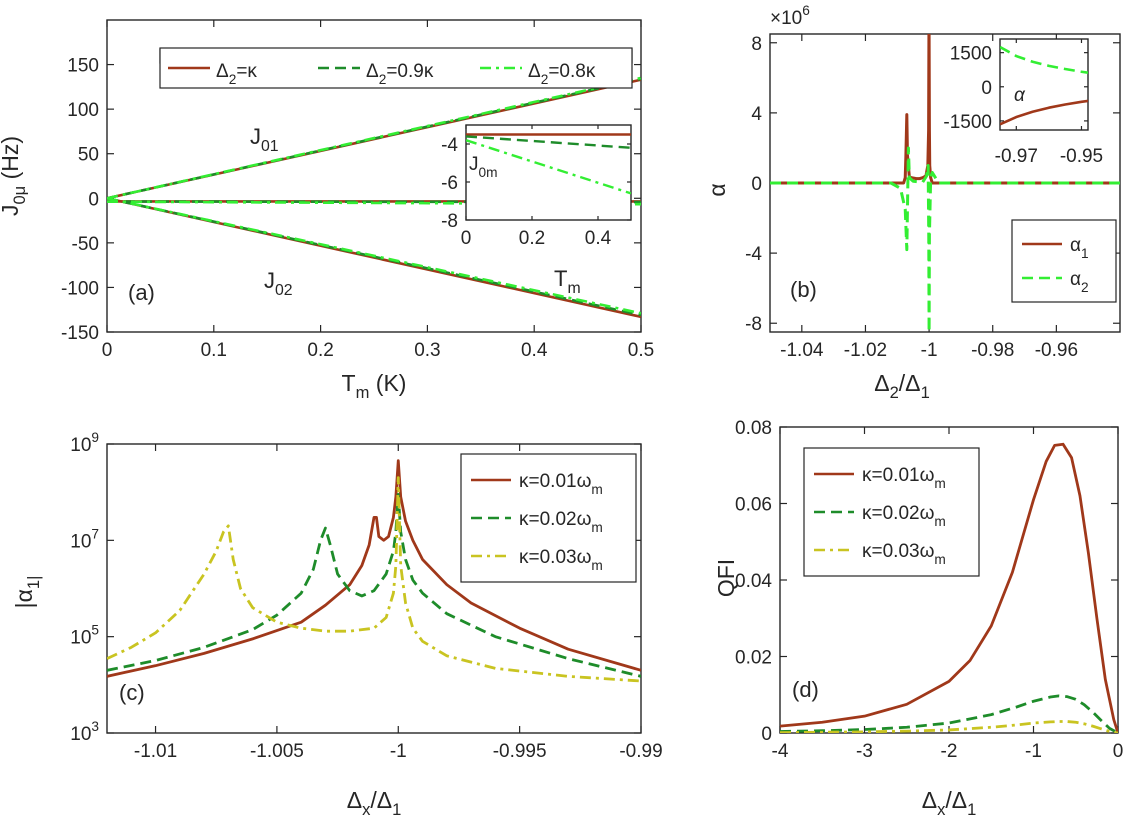 This screenshot has width=1125, height=823. I want to click on legend-label: α2, so click(1079, 282).